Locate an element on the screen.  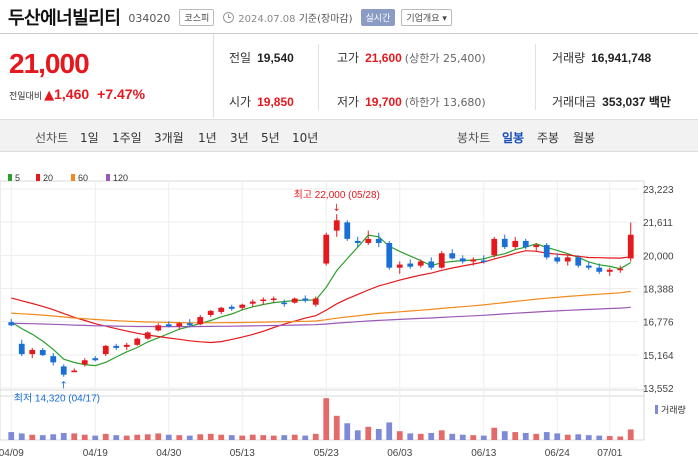
y-tick-label: 18,388 is located at coordinates (658, 290).